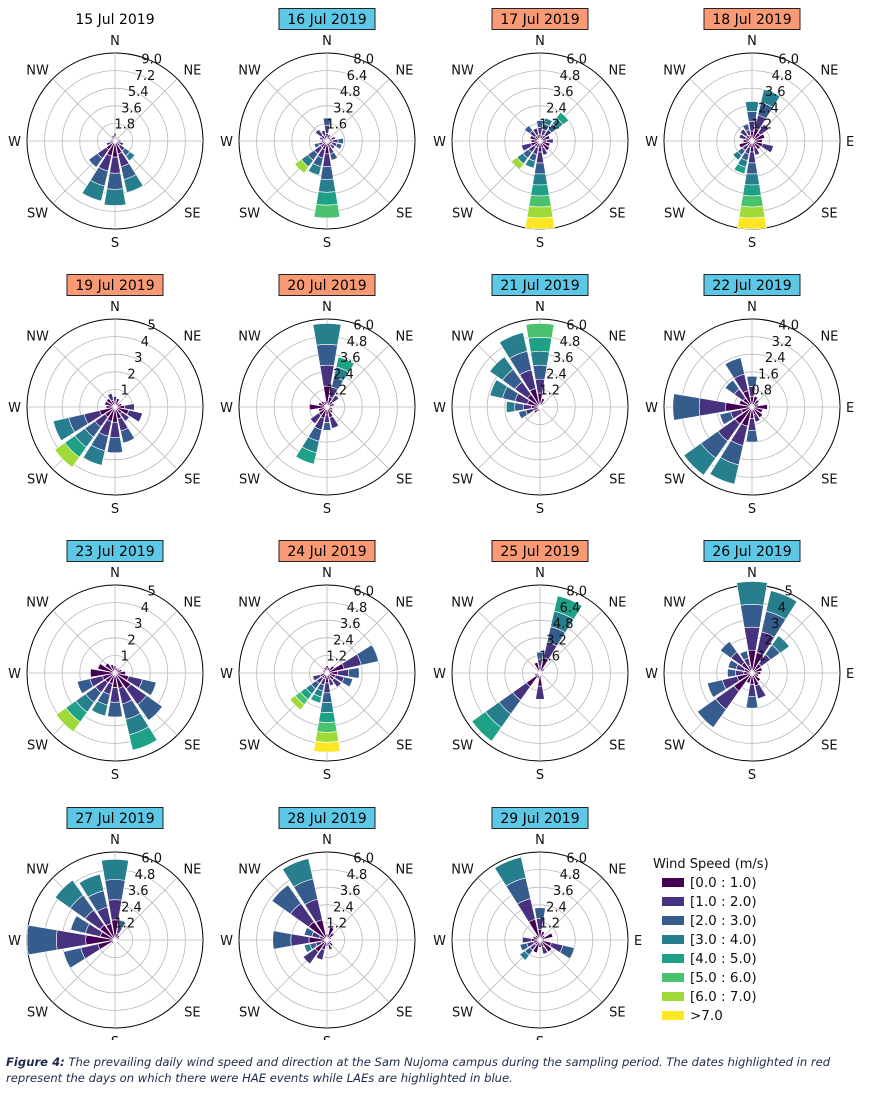 Image resolution: width=880 pixels, height=1094 pixels. What do you see at coordinates (711, 864) in the screenshot?
I see `legend-title: Wind Speed (m/s)` at bounding box center [711, 864].